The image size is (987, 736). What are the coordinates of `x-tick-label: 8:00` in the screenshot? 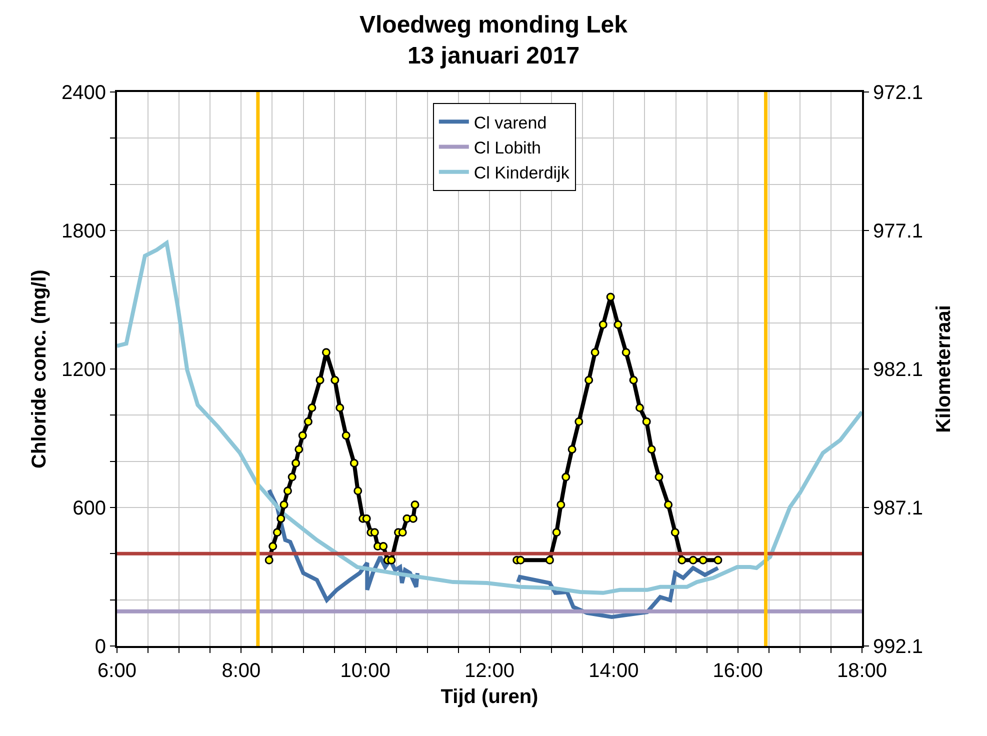 It's located at (241, 671).